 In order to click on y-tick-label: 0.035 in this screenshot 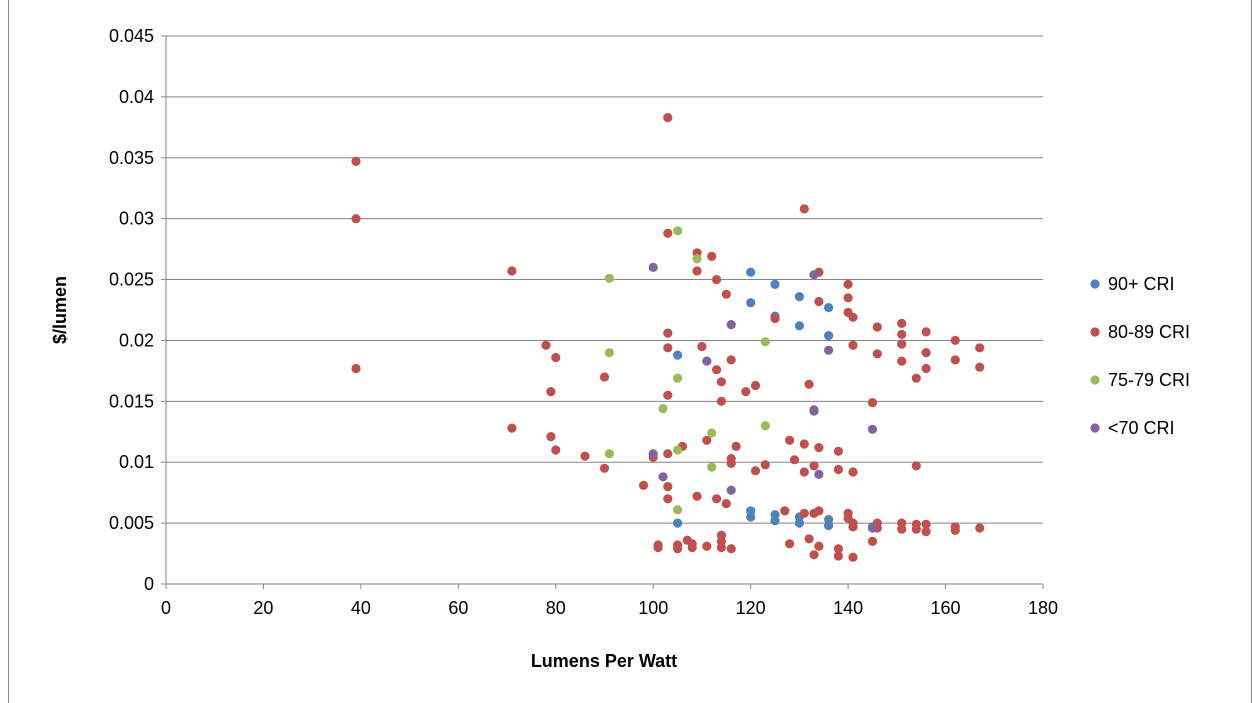, I will do `click(131, 158)`.